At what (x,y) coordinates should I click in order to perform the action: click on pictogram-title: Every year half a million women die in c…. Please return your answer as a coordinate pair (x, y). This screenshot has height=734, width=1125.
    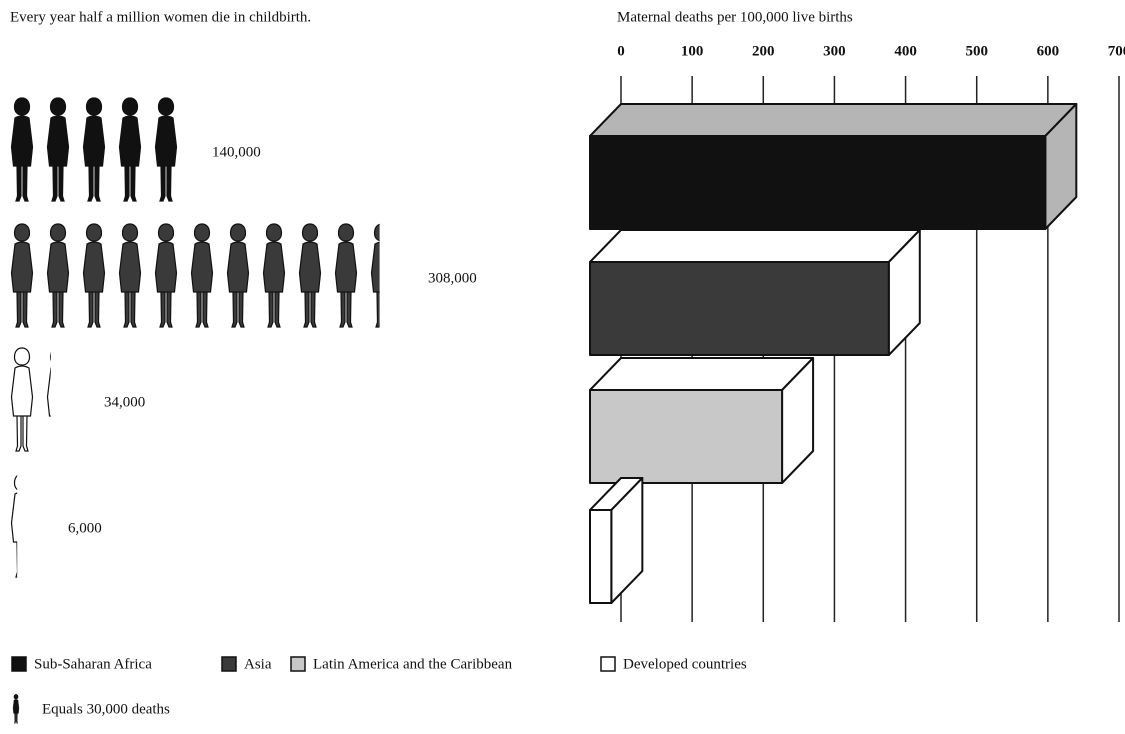
    Looking at the image, I should click on (160, 17).